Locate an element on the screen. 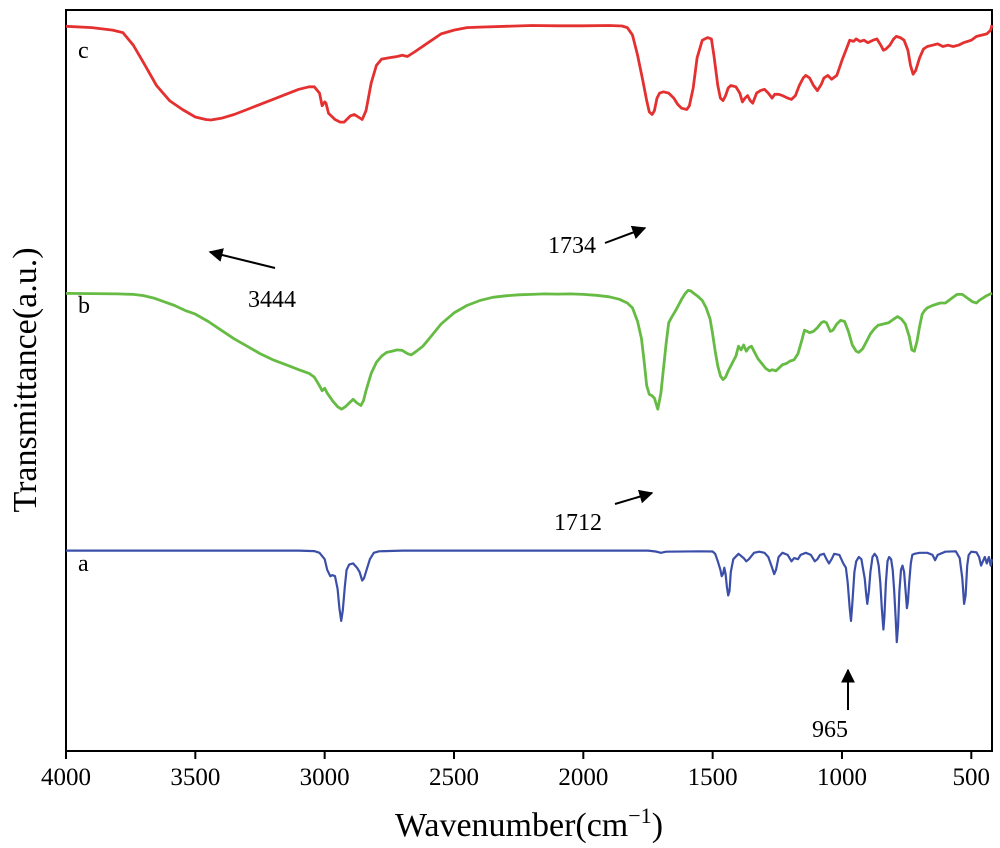 The height and width of the screenshot is (848, 1000). annotation-label: 1712 is located at coordinates (578, 523).